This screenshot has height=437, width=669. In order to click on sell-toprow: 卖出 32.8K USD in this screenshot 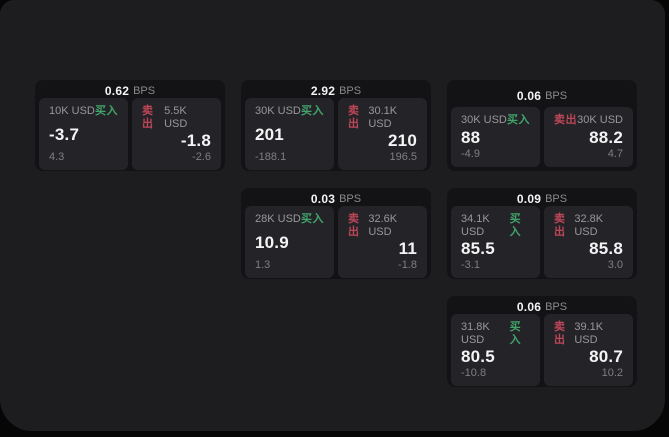, I will do `click(588, 226)`.